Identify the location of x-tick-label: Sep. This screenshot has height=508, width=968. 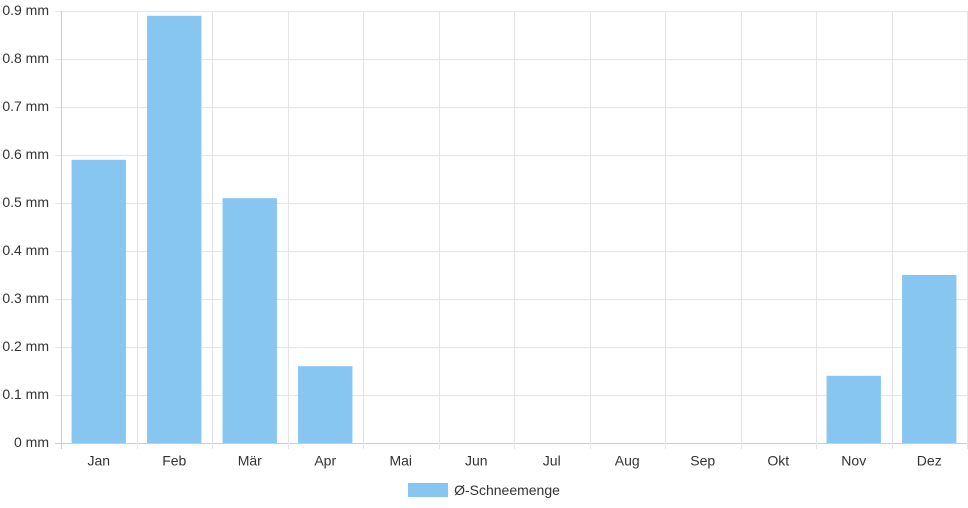
(702, 461).